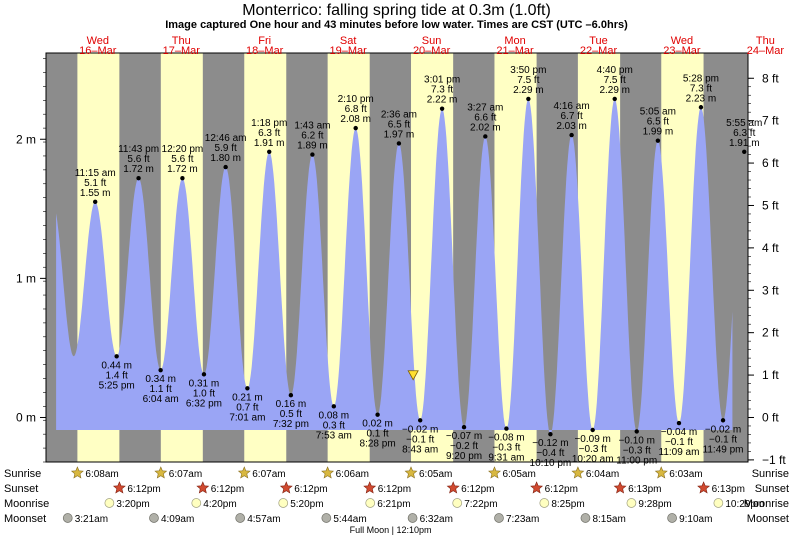  What do you see at coordinates (291, 424) in the screenshot?
I see `low-tide-time: 7:32 pm` at bounding box center [291, 424].